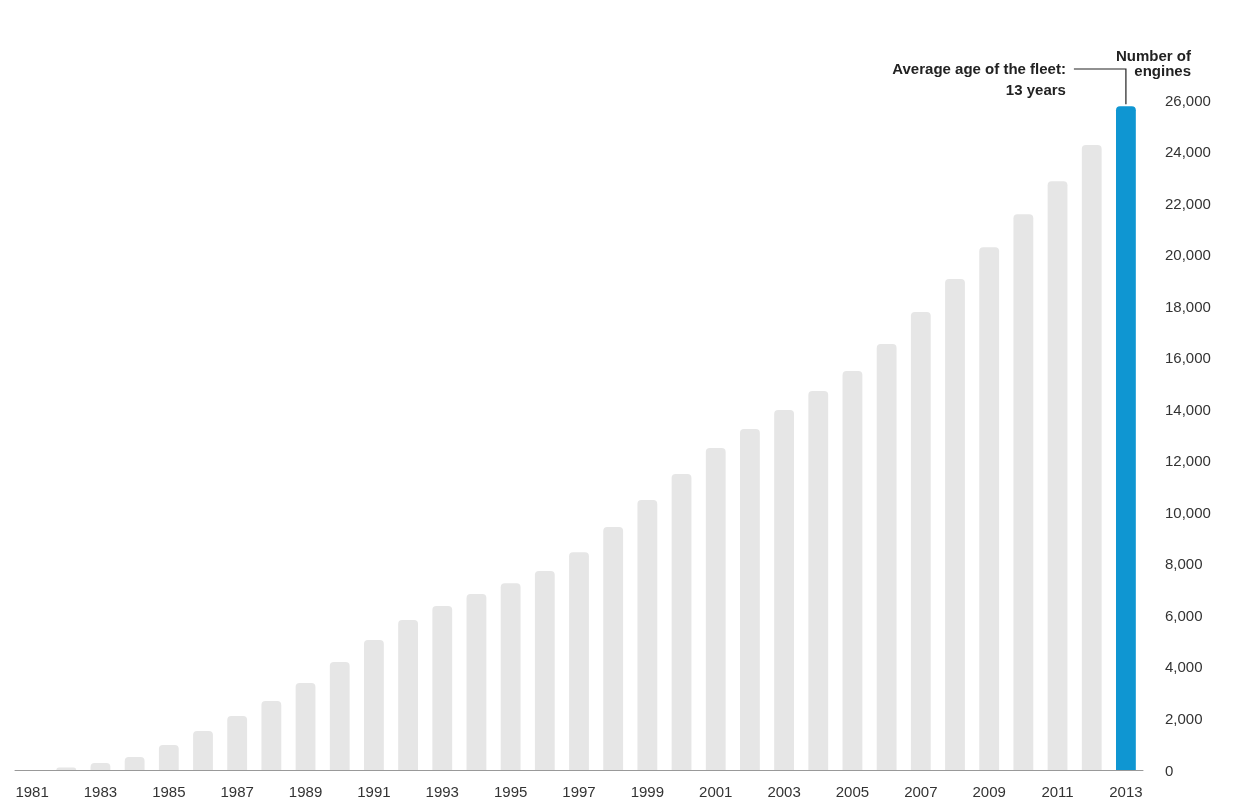 This screenshot has width=1238, height=811. Describe the element at coordinates (1188, 306) in the screenshot. I see `y-tick-label: 18,000` at that location.